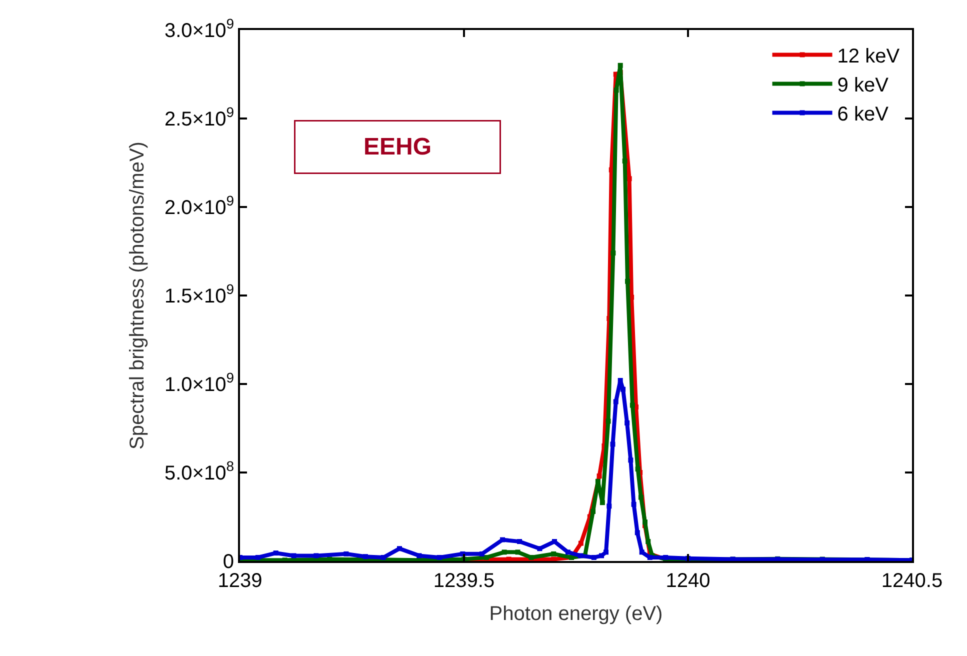 Image resolution: width=967 pixels, height=656 pixels. I want to click on y-tick-label: 5.0×10$^{8}$, so click(199, 471).